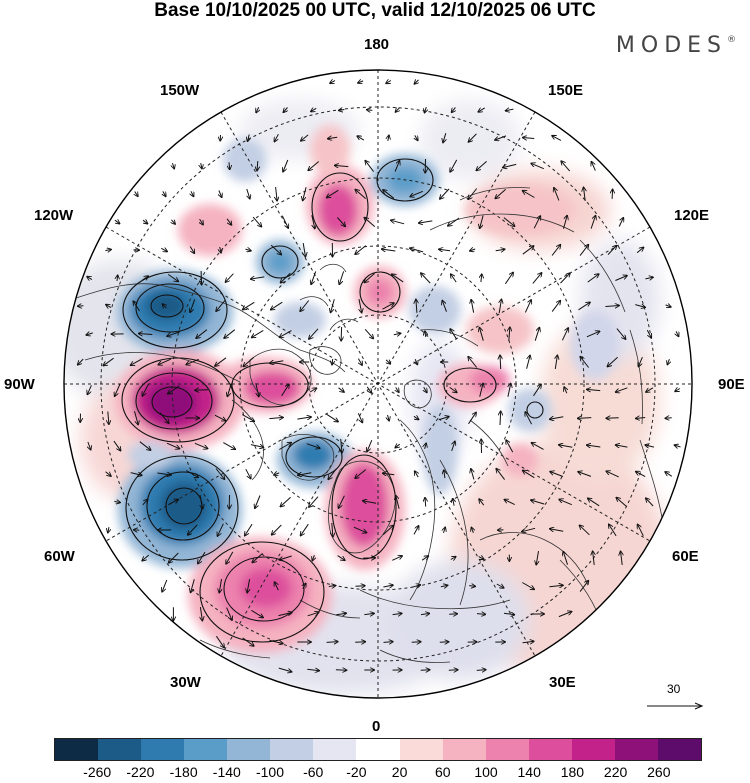  Describe the element at coordinates (376, 726) in the screenshot. I see `lon-label-0: 0` at that location.